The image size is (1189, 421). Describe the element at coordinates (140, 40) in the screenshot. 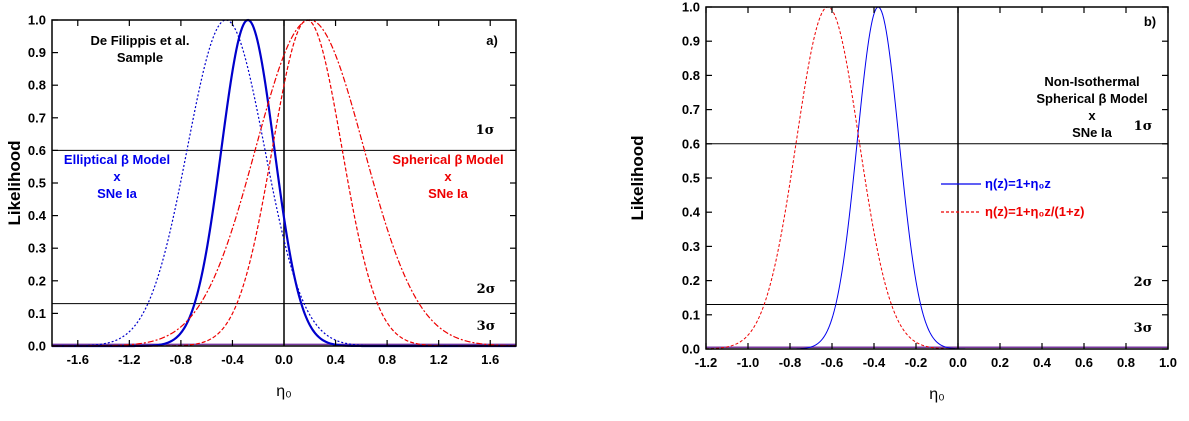

I see `annotation-text: De Filippis et al.` at that location.